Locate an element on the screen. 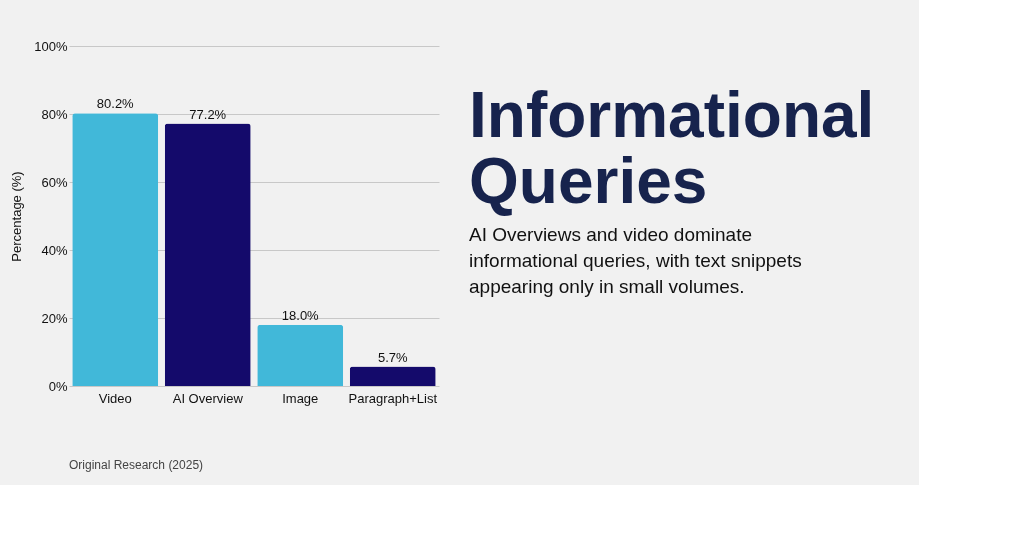 This screenshot has width=1024, height=538. text: AI Overviews and video dominate informational queries, with text snippets appearing only in small volumes. is located at coordinates (635, 260).